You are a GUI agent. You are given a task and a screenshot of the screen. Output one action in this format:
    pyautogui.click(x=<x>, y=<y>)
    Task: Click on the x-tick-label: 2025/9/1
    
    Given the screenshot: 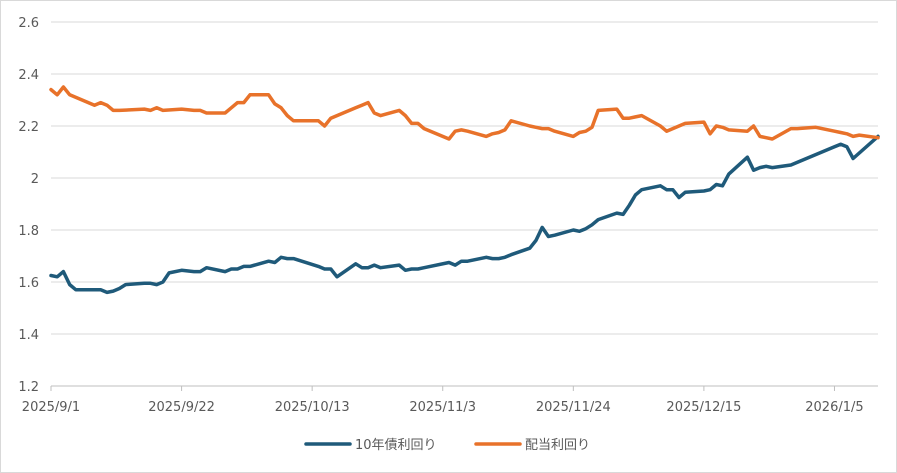 What is the action you would take?
    pyautogui.click(x=51, y=407)
    